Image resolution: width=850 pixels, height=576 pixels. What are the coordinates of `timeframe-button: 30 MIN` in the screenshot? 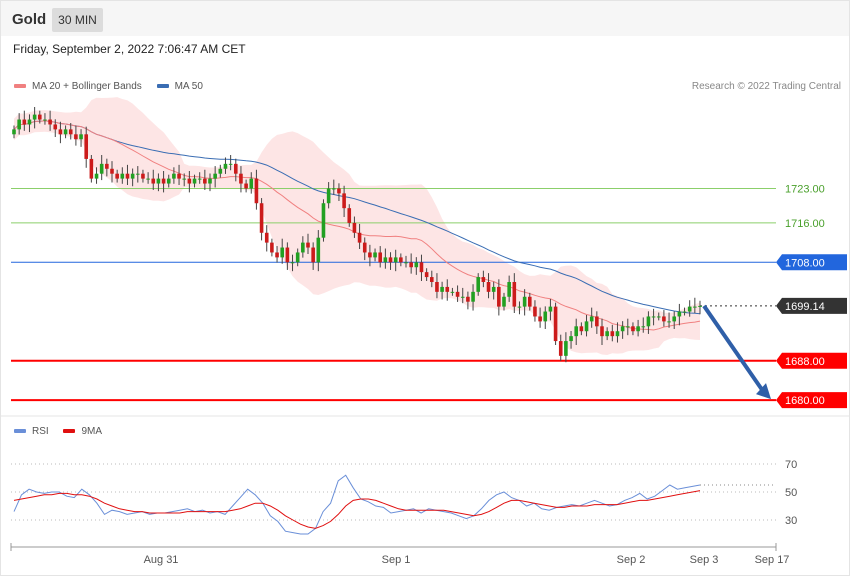 It's located at (77, 20).